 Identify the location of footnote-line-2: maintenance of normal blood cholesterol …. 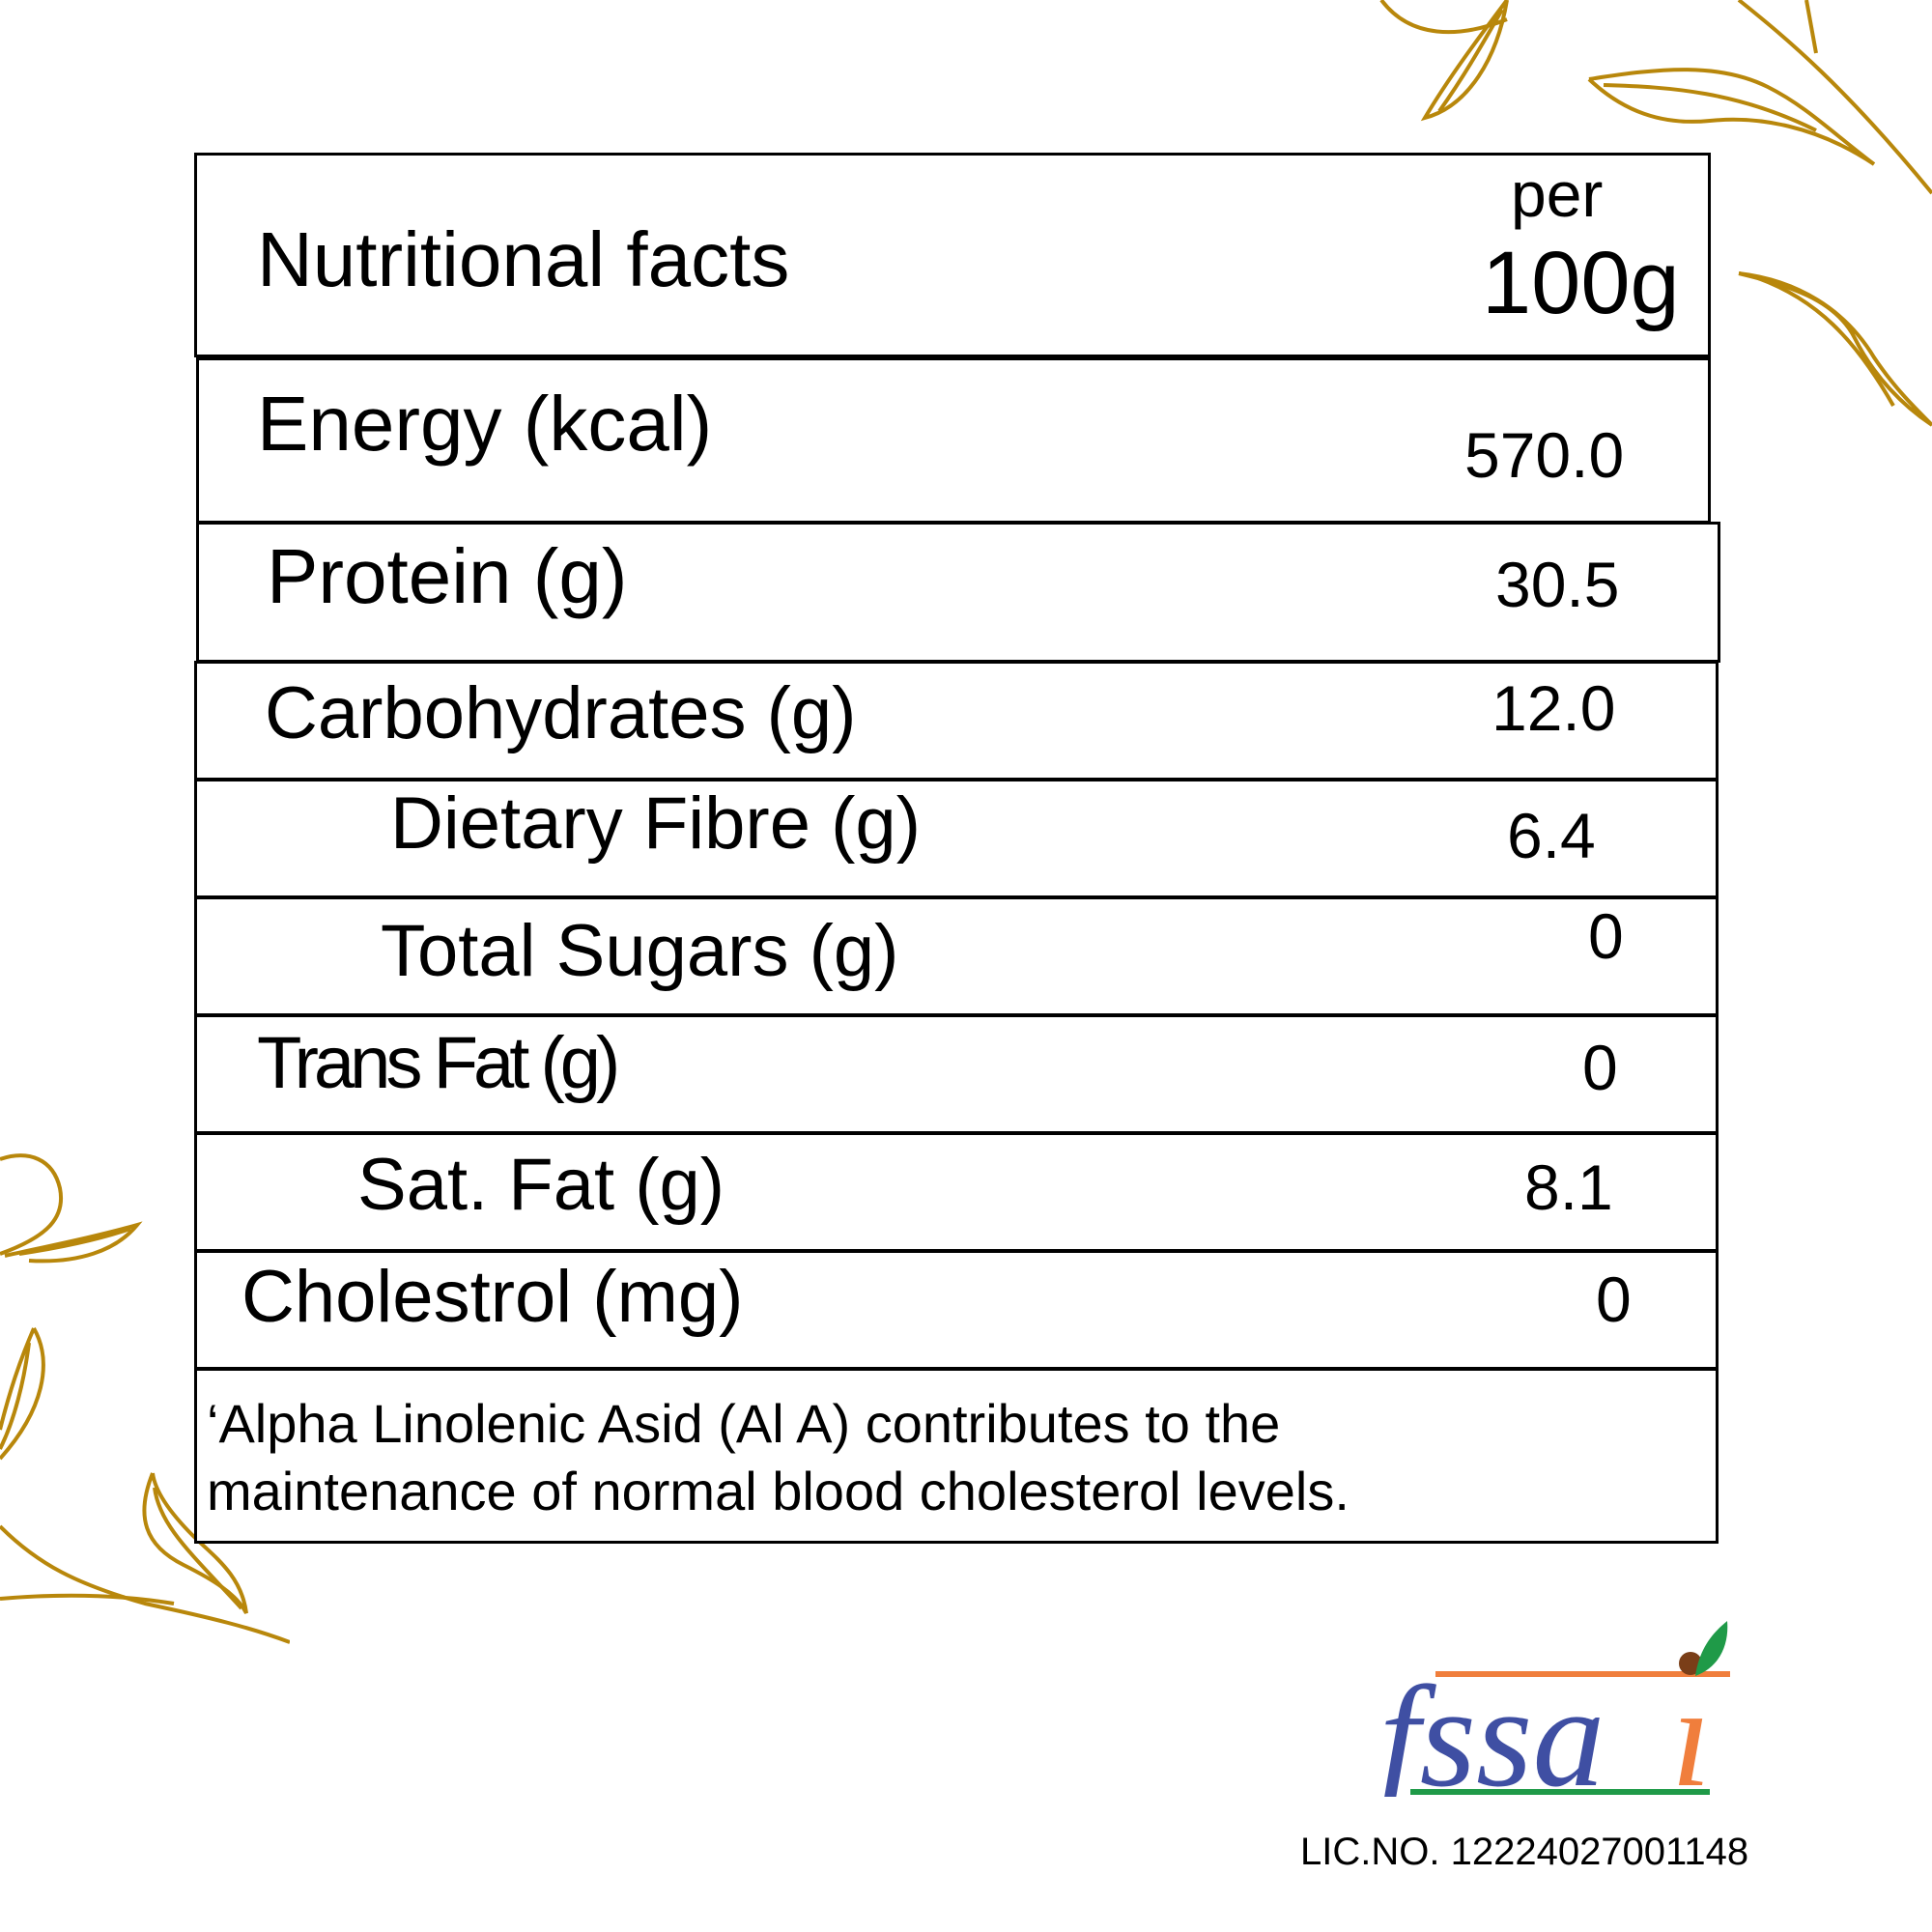
(778, 1491).